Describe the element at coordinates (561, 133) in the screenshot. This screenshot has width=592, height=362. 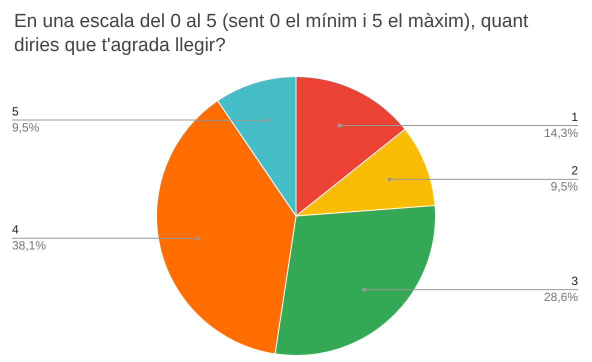
I see `data-label: 14,3%` at that location.